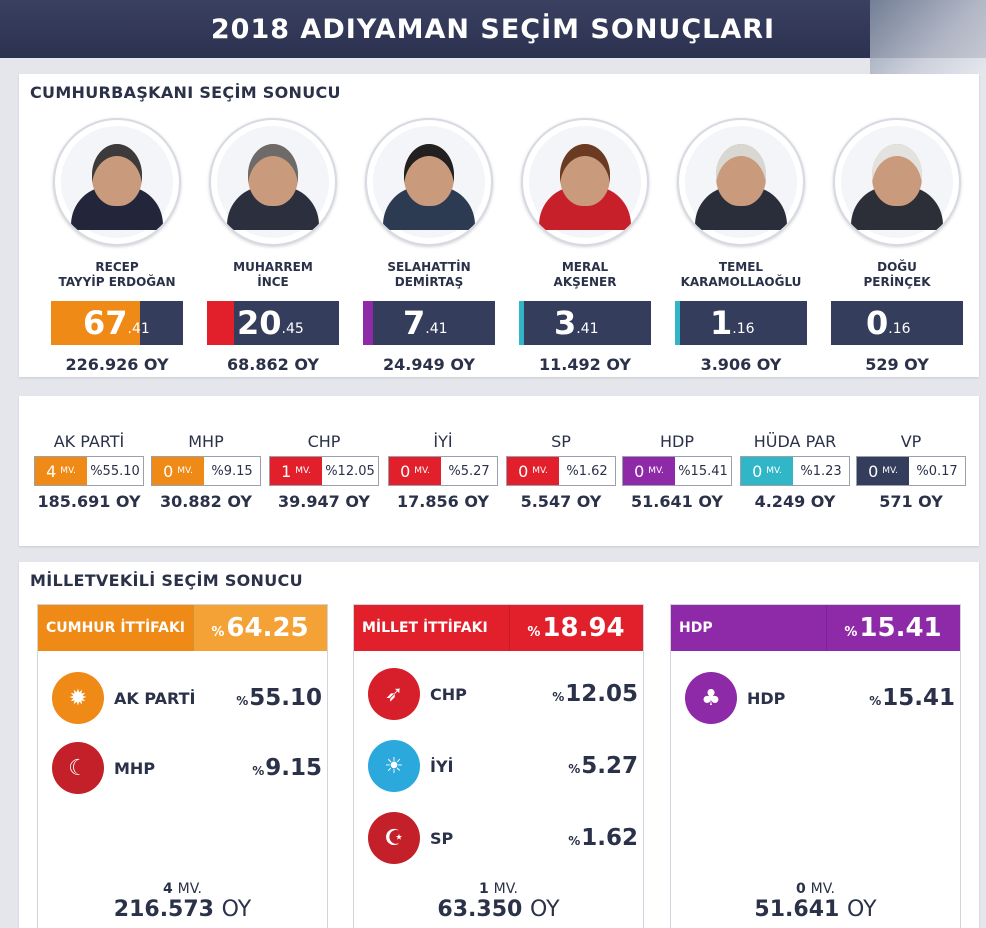 This screenshot has height=928, width=986. Describe the element at coordinates (820, 698) in the screenshot. I see `alliance-party-row: ♣ HDP %15.41` at that location.